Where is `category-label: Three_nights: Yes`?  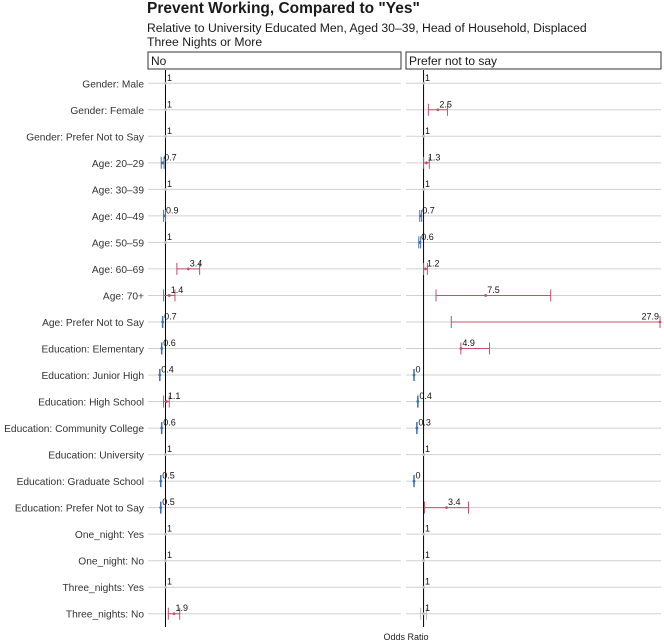
category-label: Three_nights: Yes is located at coordinates (103, 588).